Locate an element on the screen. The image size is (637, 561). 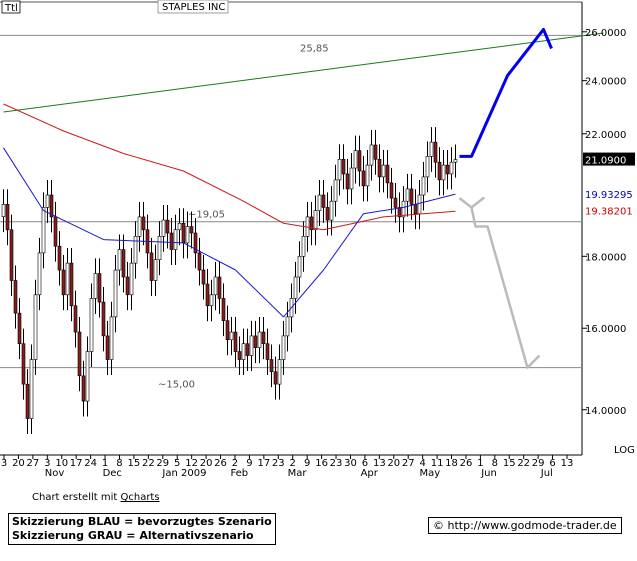
x-tick-label: 13 is located at coordinates (379, 463).